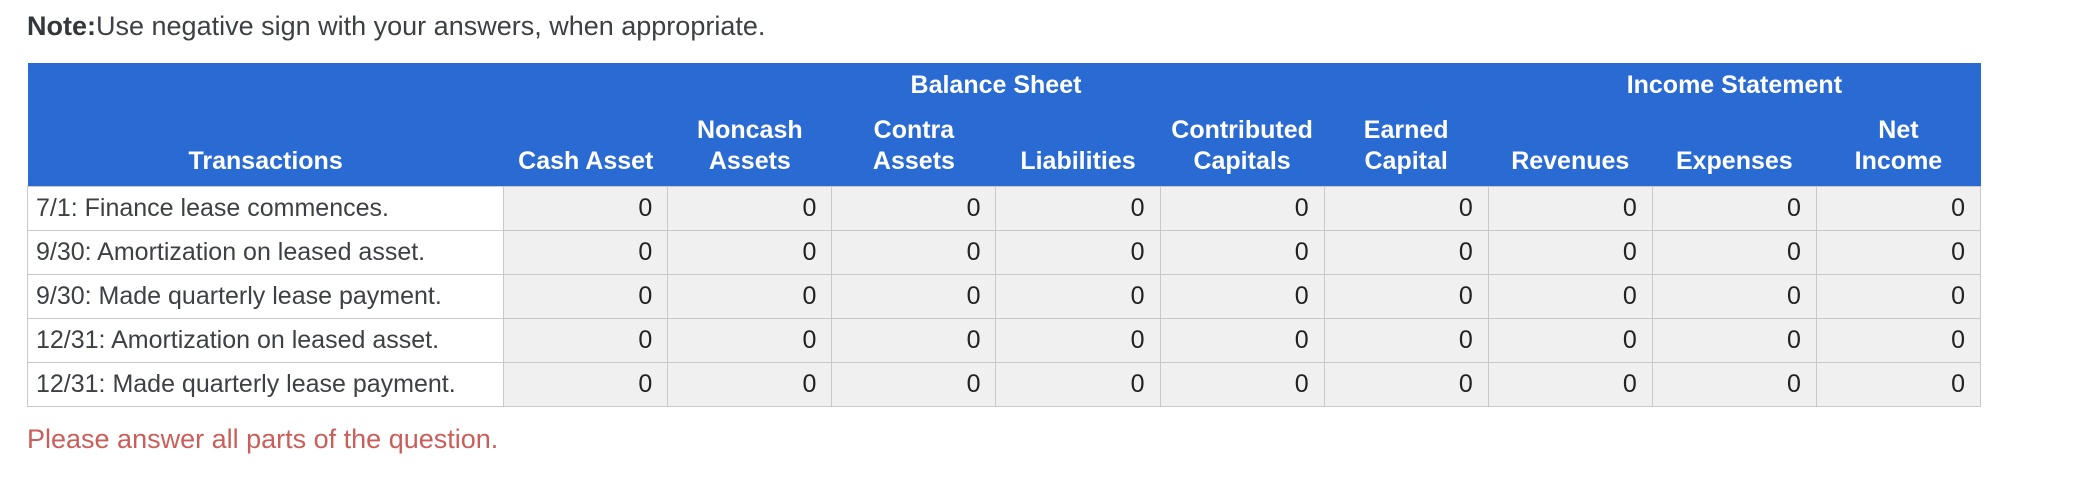 This screenshot has height=500, width=2076. Describe the element at coordinates (1078, 145) in the screenshot. I see `column-header-liabilities: Liabilities` at that location.